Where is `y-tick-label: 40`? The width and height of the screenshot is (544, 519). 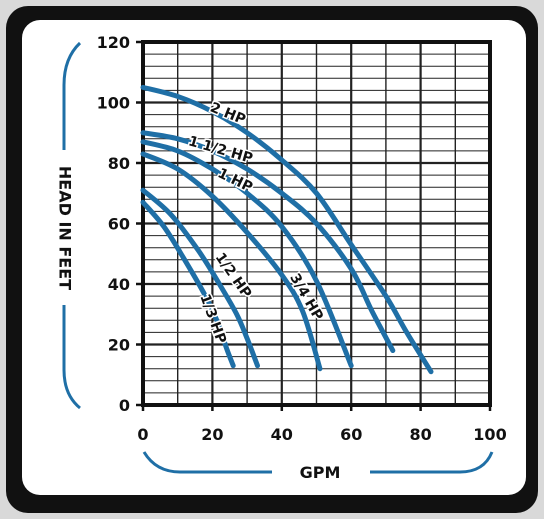
y-tick-label: 40 is located at coordinates (119, 284).